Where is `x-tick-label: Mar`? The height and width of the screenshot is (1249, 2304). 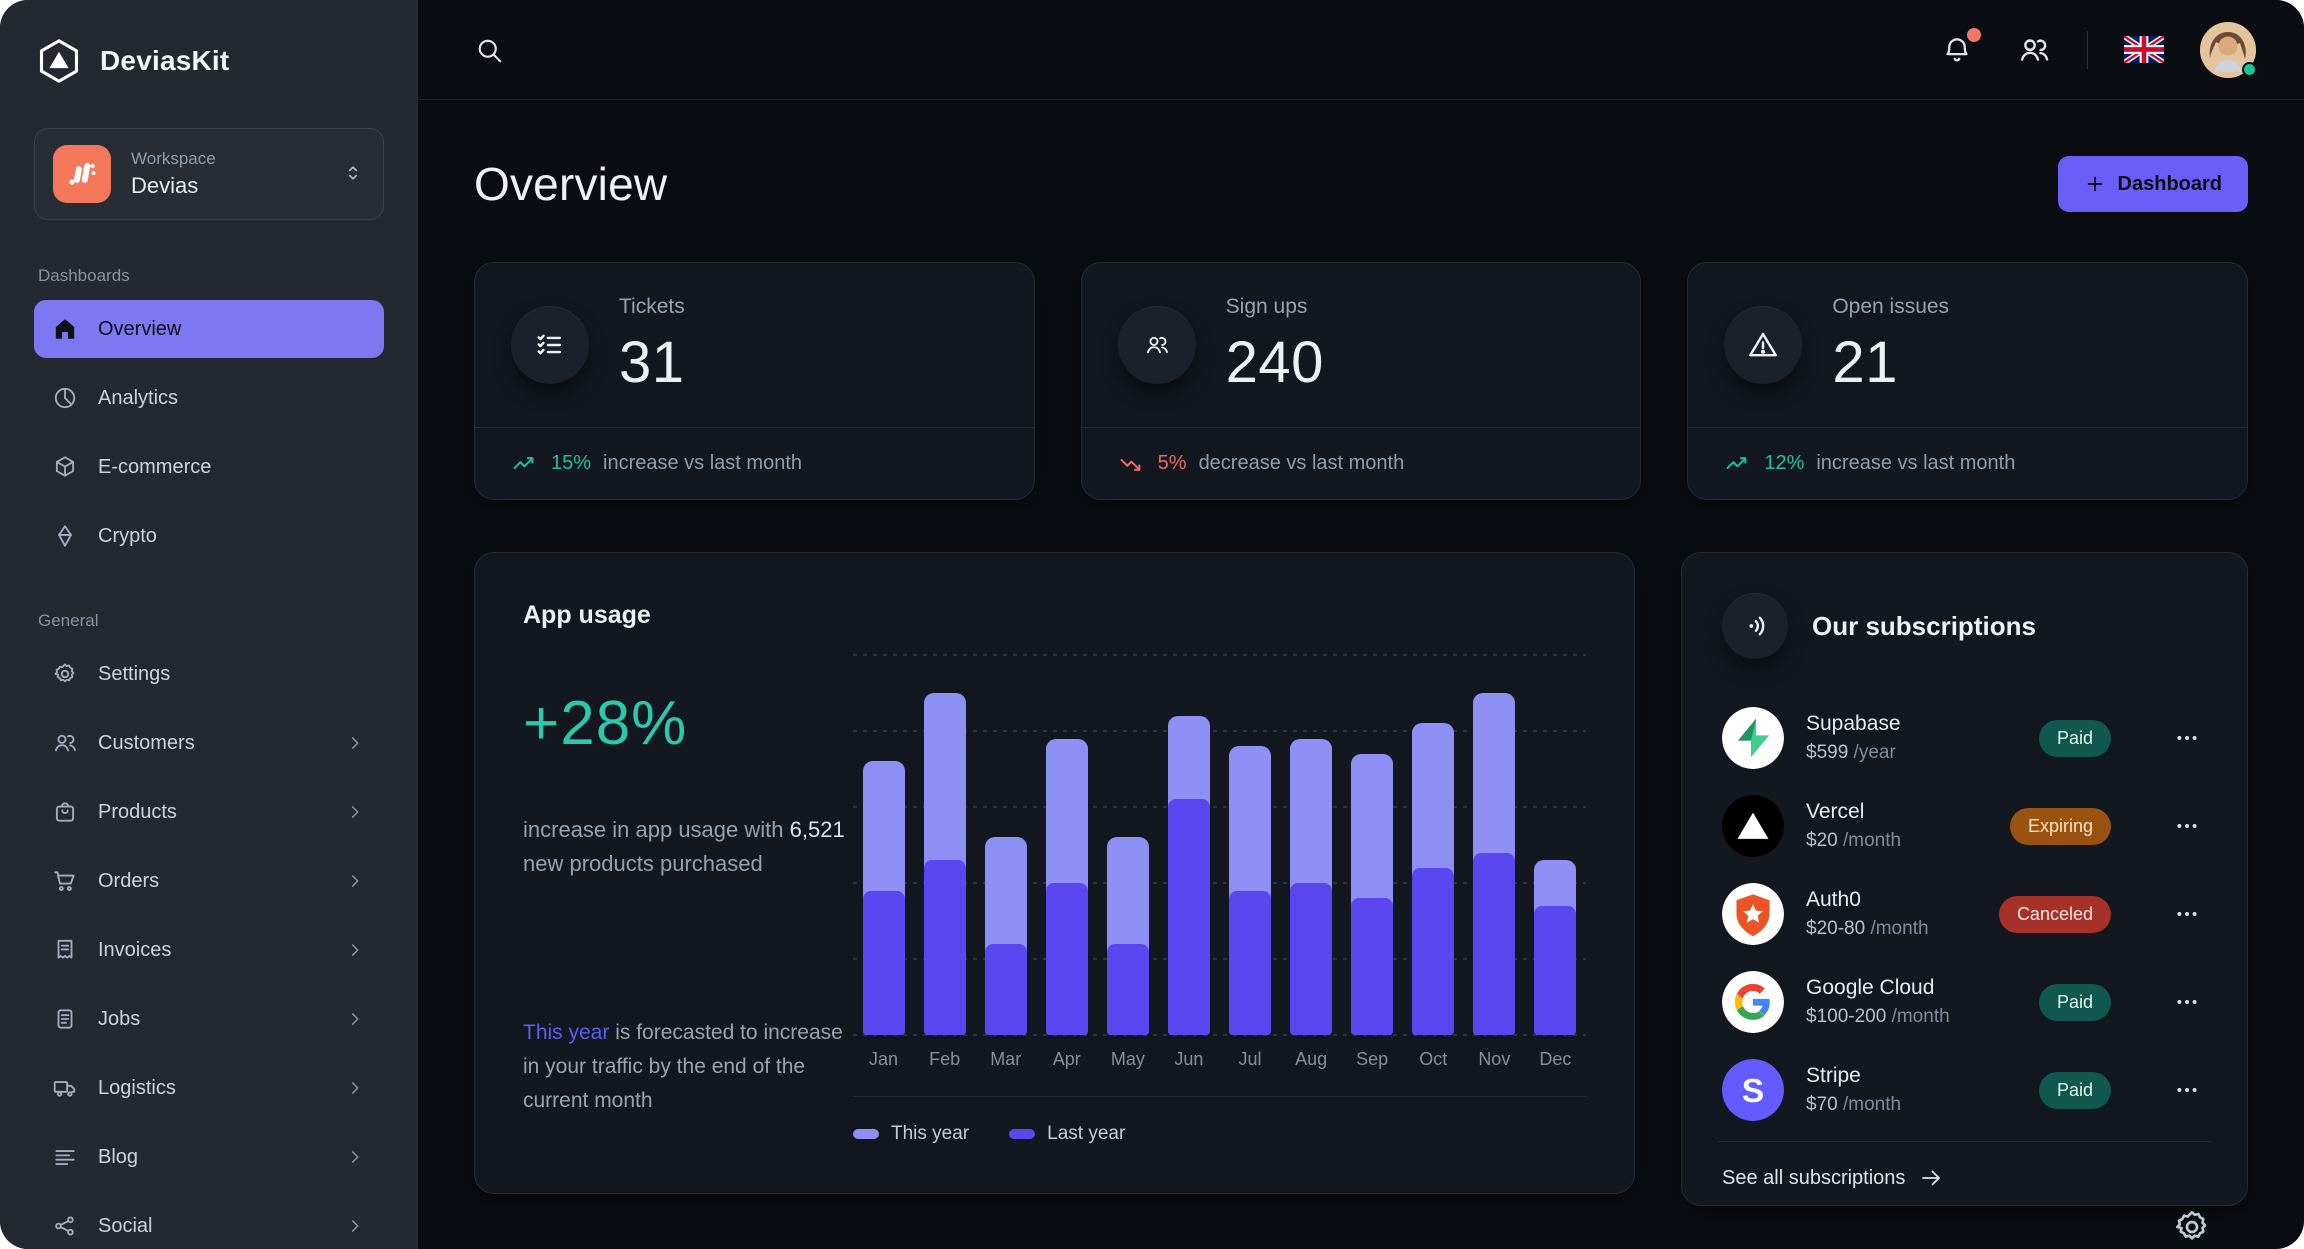 x-tick-label: Mar is located at coordinates (1006, 1059).